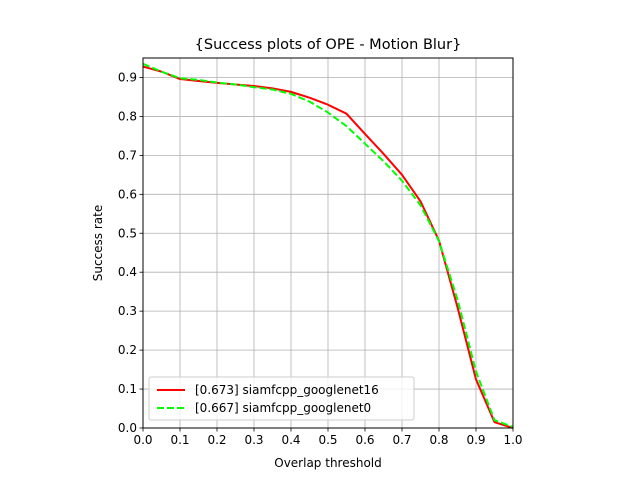 Image resolution: width=640 pixels, height=480 pixels. What do you see at coordinates (179, 440) in the screenshot?
I see `x-tick-label: 0.1` at bounding box center [179, 440].